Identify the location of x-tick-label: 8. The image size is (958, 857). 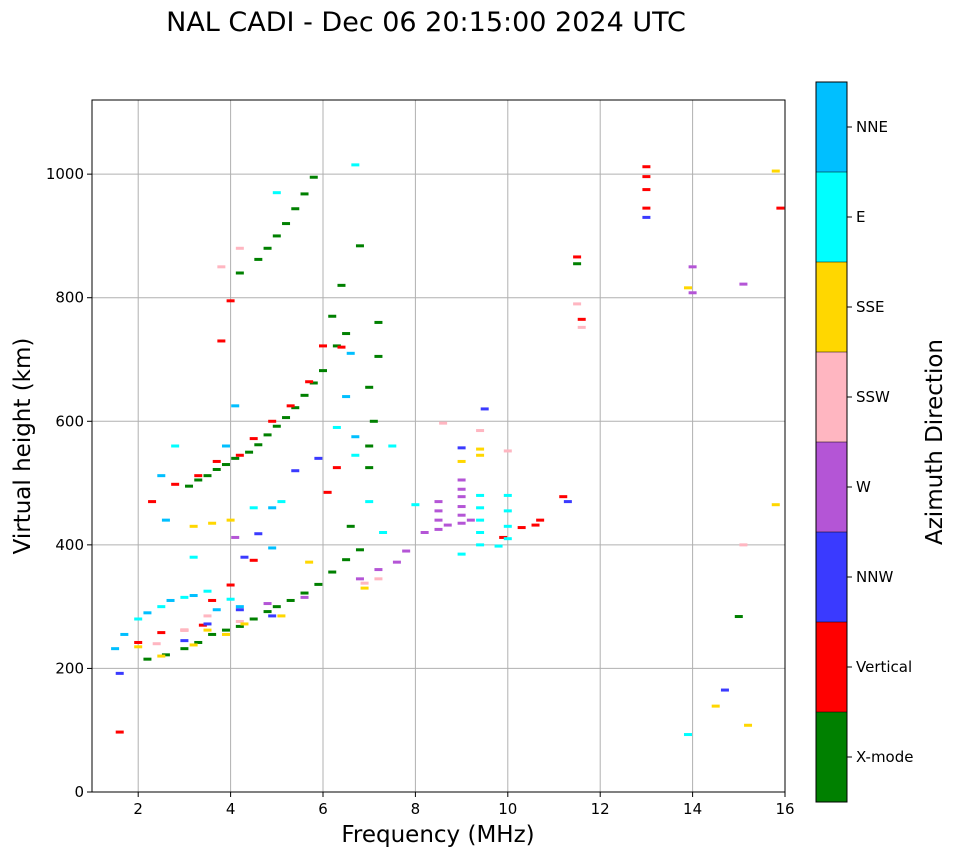
(416, 809).